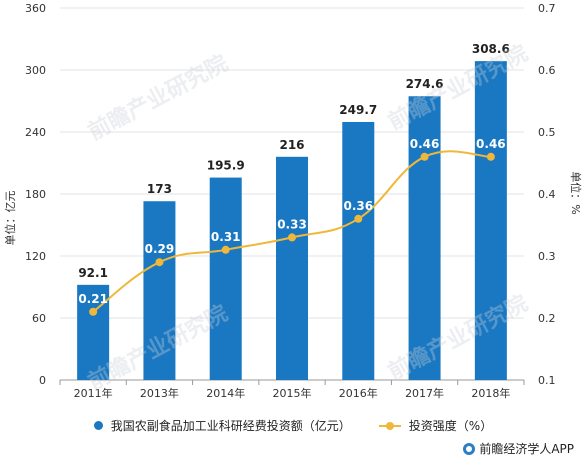 The width and height of the screenshot is (586, 461). I want to click on x-tick-label: 2011年, so click(93, 393).